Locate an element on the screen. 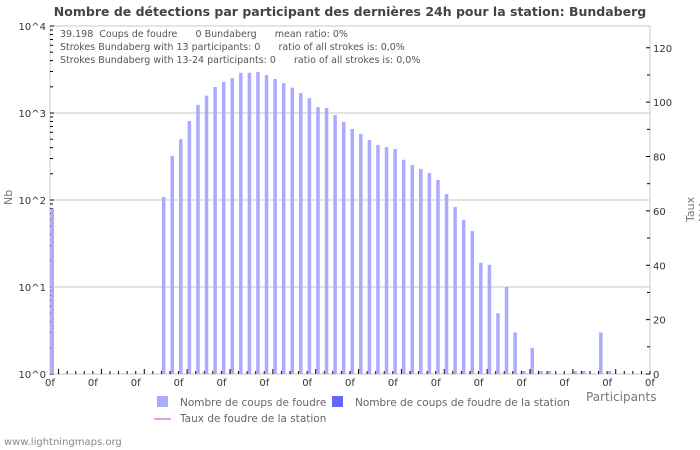  legend-label-station-strokes: Nombre de coups de foudre de la station is located at coordinates (462, 403).